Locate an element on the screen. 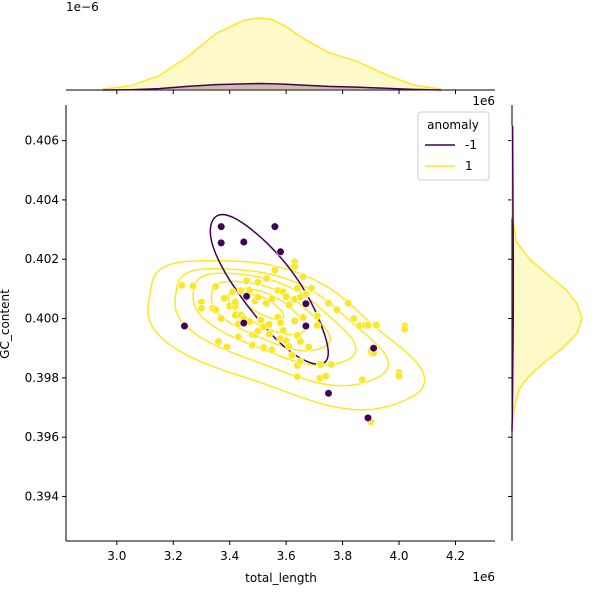 The image size is (600, 600). x-ticks: 3.0 3.2 3.4 3.6 3.8 4.0 4.2 is located at coordinates (286, 552).